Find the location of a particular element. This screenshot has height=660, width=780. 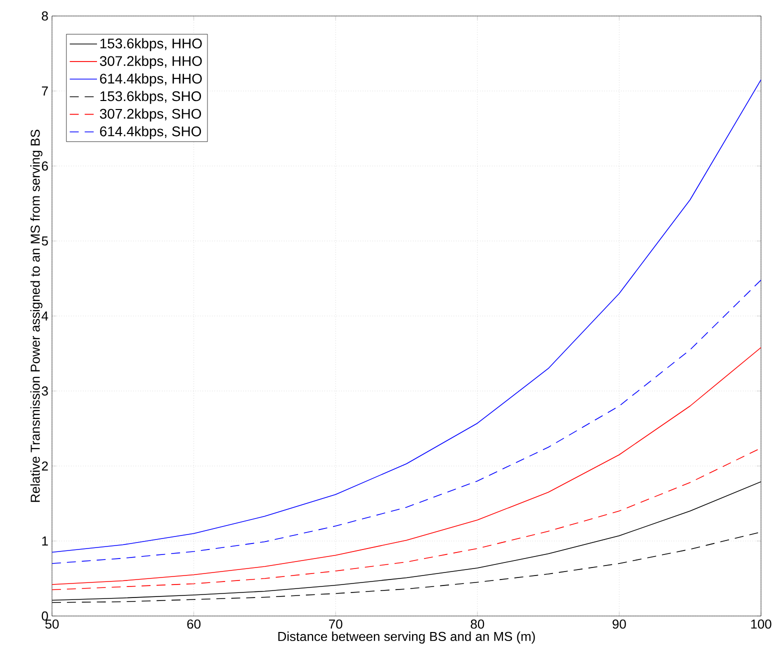

legend-label: 307.2kbps, HHO is located at coordinates (151, 62).